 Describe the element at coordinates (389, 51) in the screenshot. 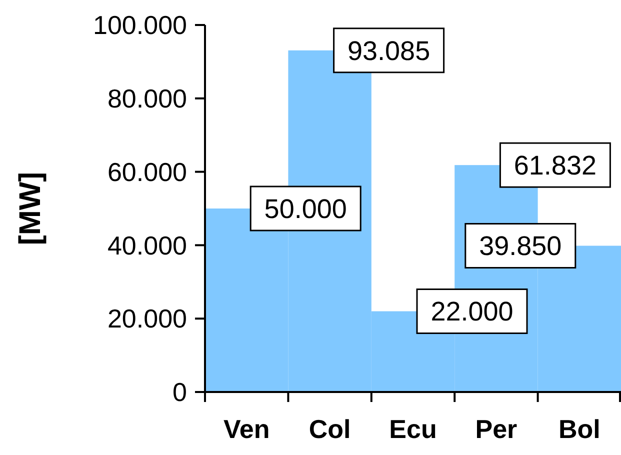

I see `data-label: 93.085` at that location.